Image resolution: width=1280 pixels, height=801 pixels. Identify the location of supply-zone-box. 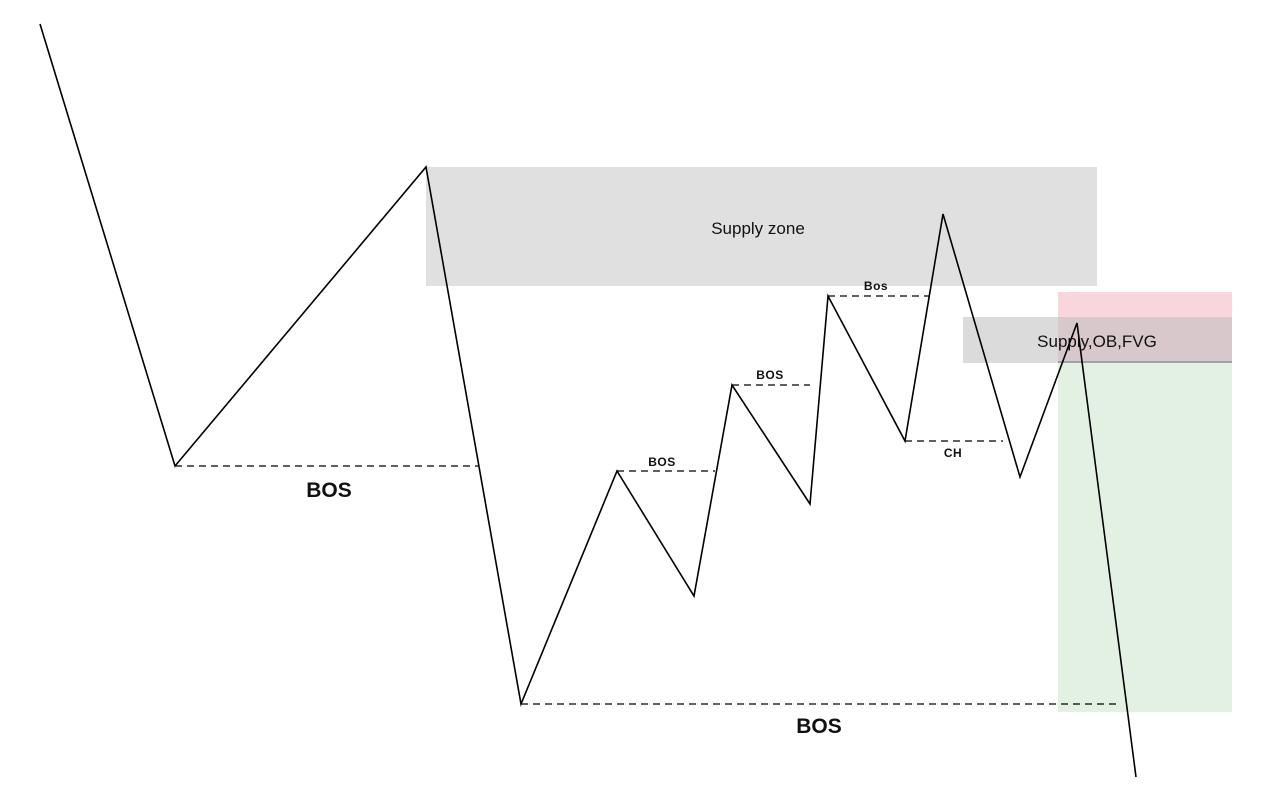
(761, 226).